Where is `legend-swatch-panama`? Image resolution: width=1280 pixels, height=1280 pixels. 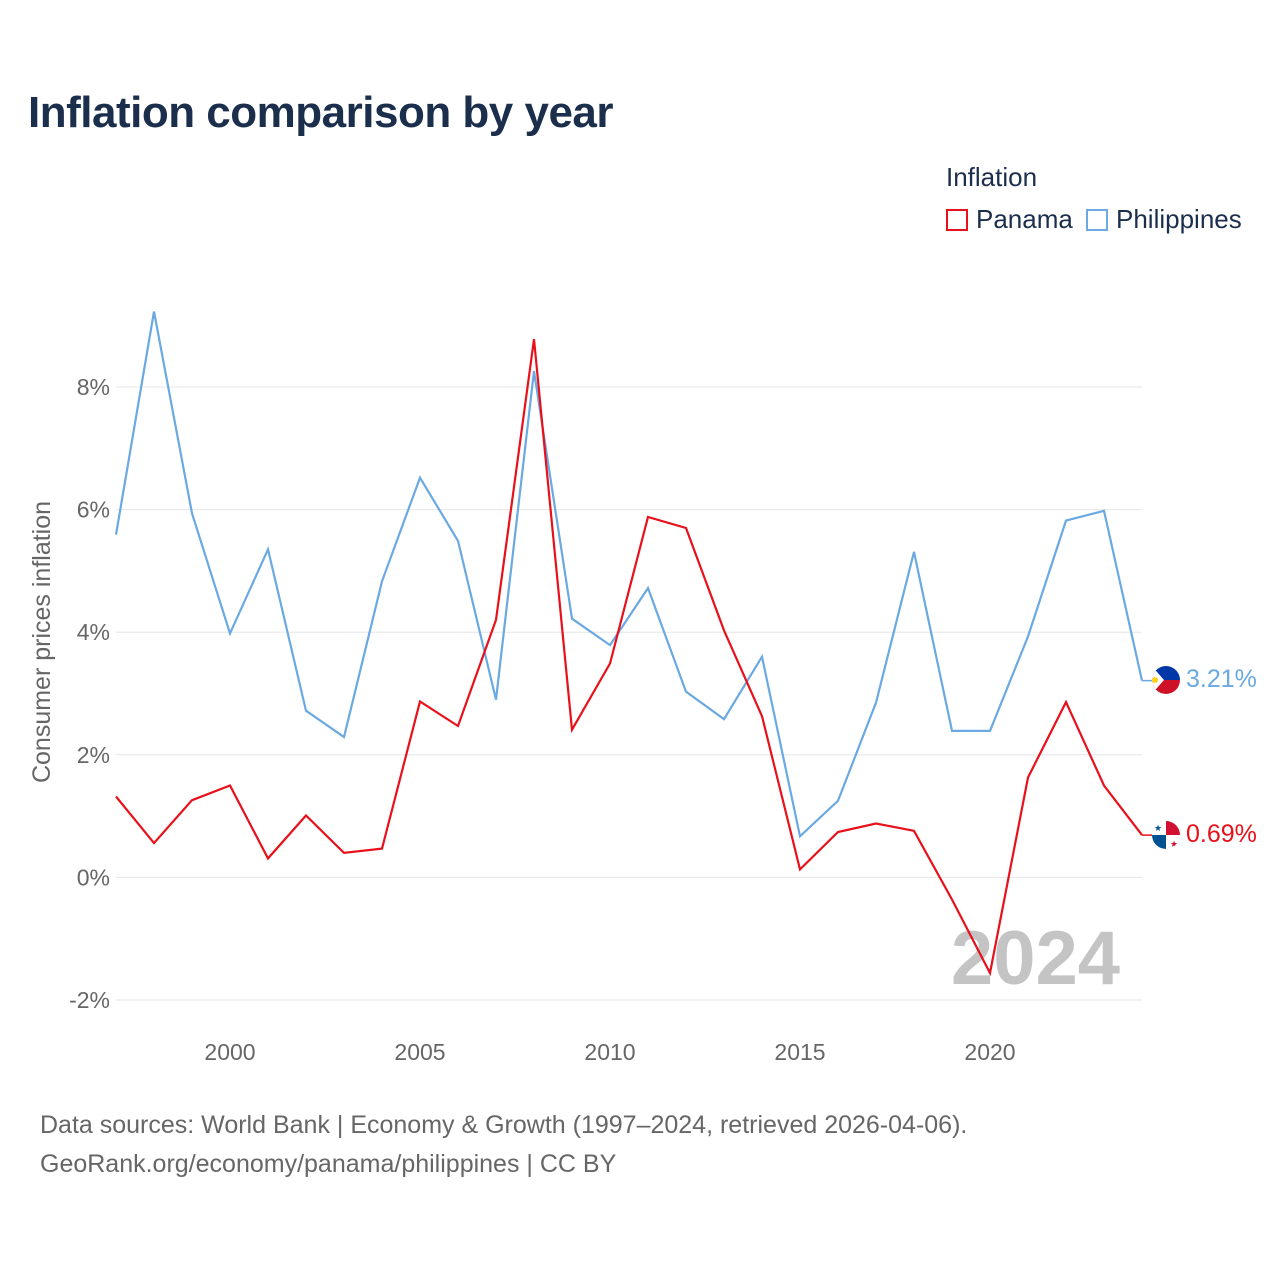 legend-swatch-panama is located at coordinates (957, 219).